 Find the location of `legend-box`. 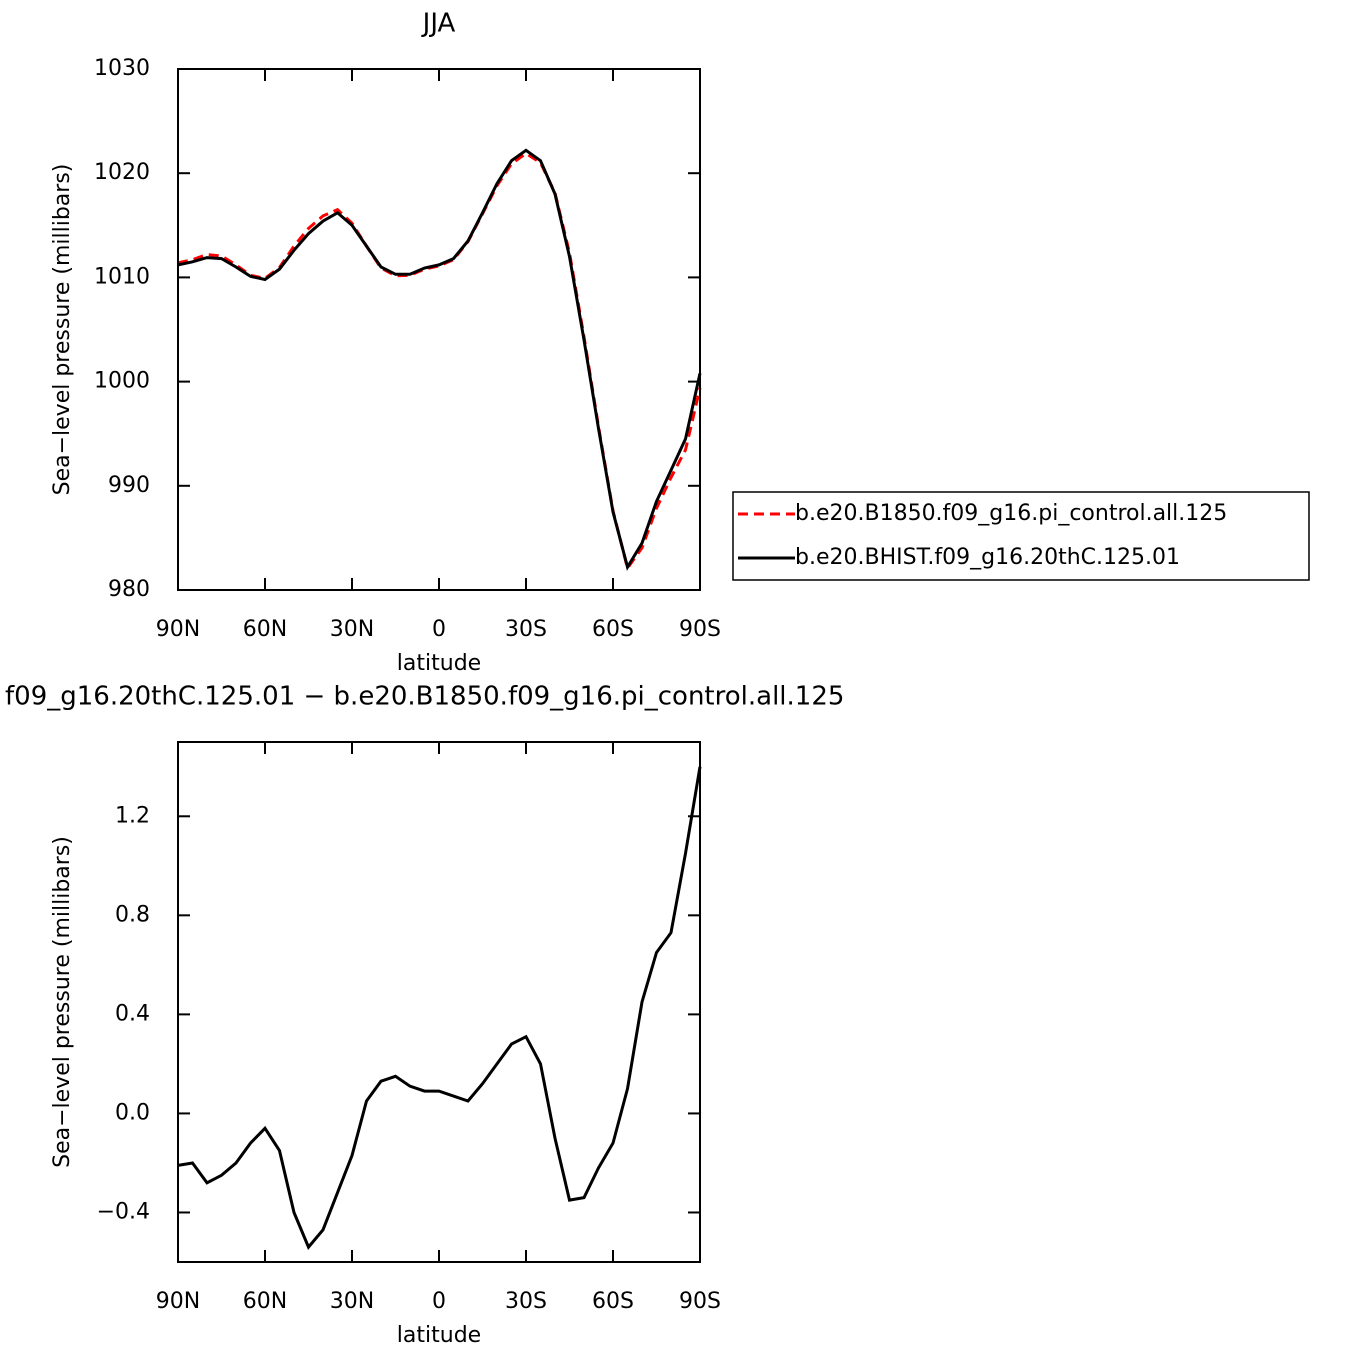

legend-box is located at coordinates (1021, 536).